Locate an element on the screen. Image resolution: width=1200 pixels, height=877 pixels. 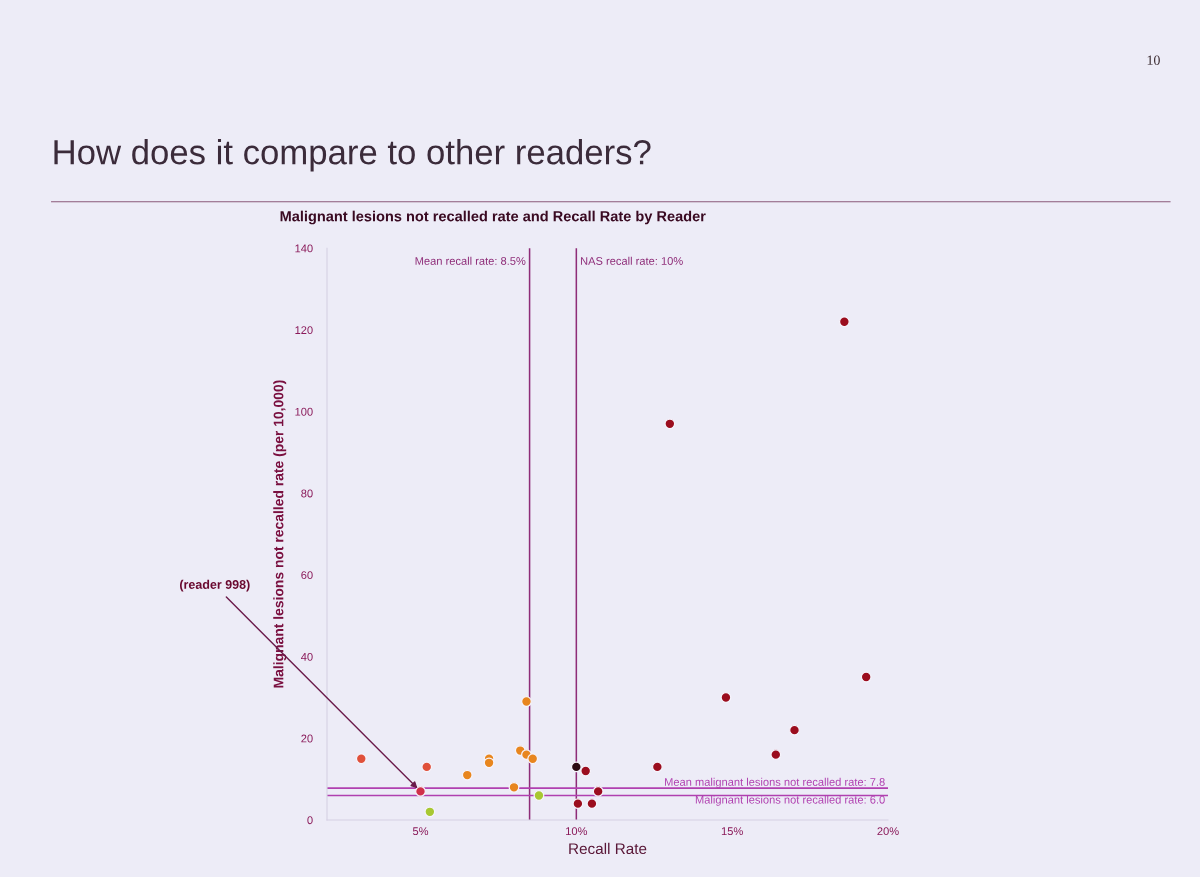
y-tick-label: 20 is located at coordinates (307, 738).